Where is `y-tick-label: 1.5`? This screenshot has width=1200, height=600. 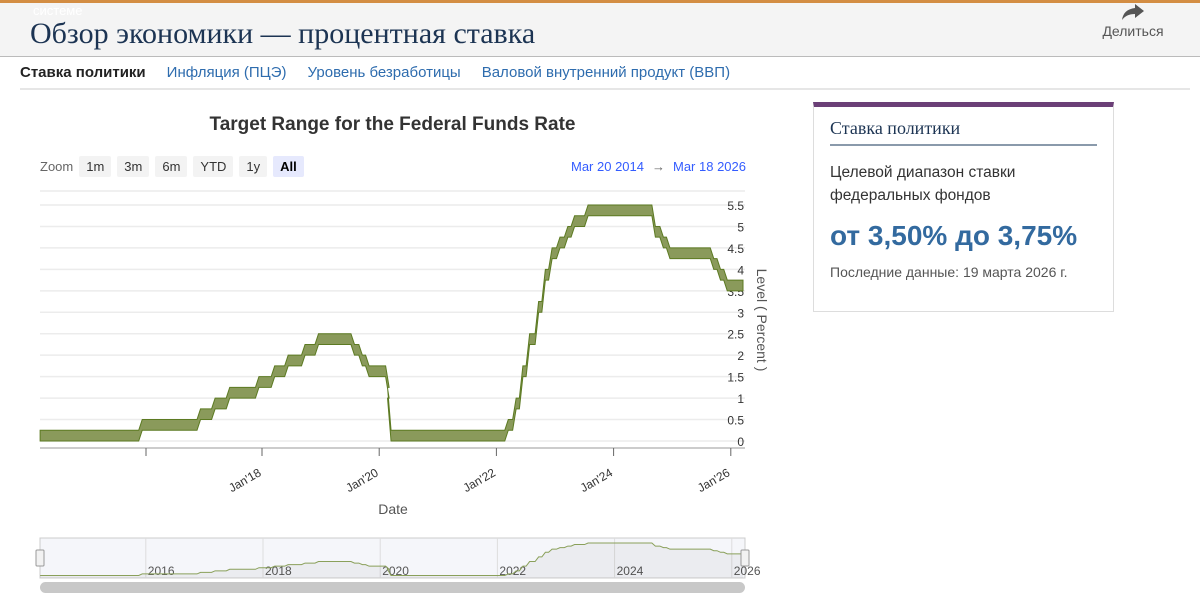
y-tick-label: 1.5 is located at coordinates (735, 378).